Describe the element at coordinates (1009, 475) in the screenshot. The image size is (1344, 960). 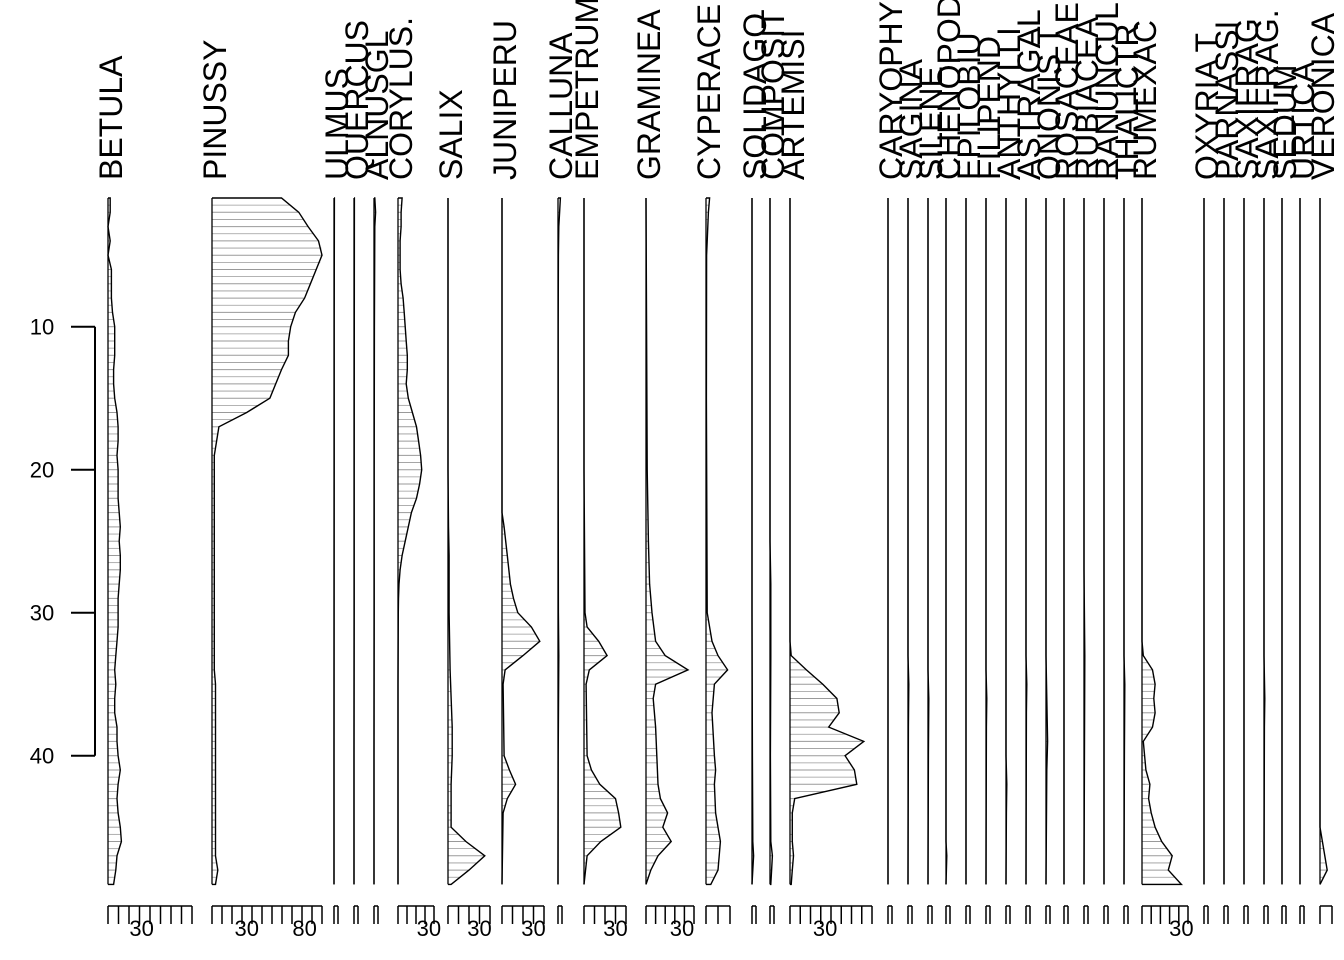
I see `taxon-panel: ANTHYLLI` at that location.